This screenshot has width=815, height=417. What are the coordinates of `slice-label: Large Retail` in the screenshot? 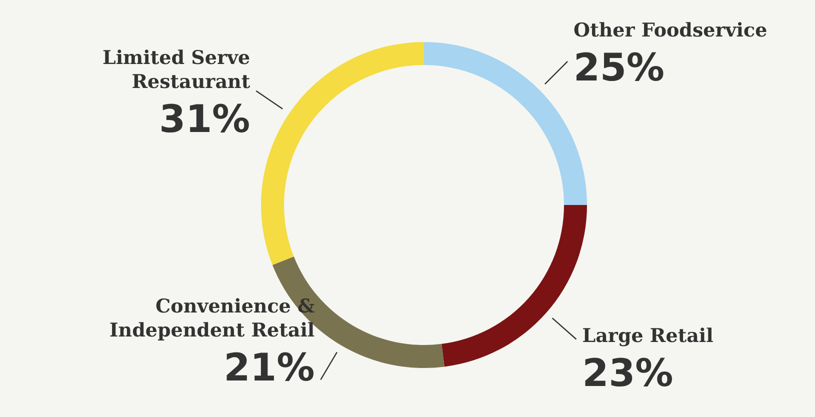 It's located at (648, 336).